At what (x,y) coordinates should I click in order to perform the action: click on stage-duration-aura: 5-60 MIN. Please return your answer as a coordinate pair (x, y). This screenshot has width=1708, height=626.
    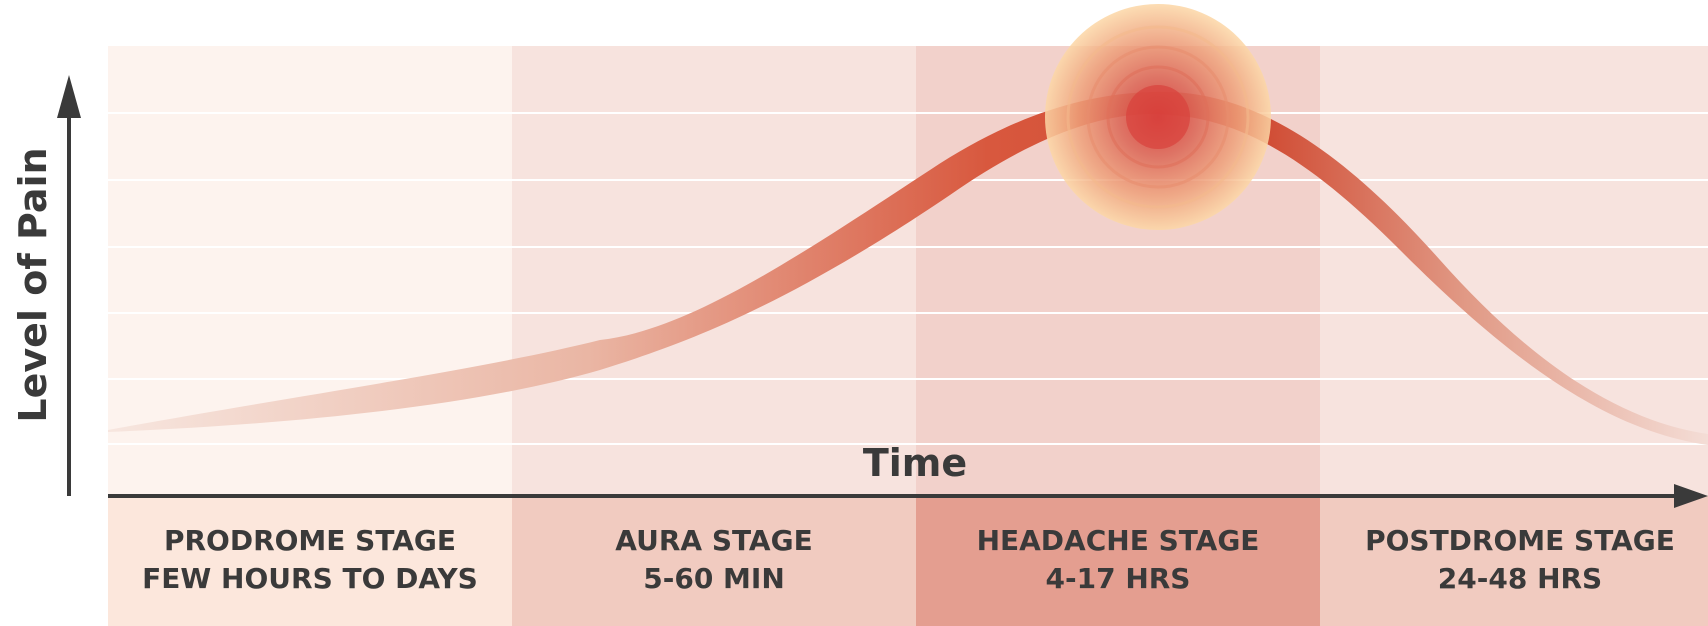
    Looking at the image, I should click on (714, 578).